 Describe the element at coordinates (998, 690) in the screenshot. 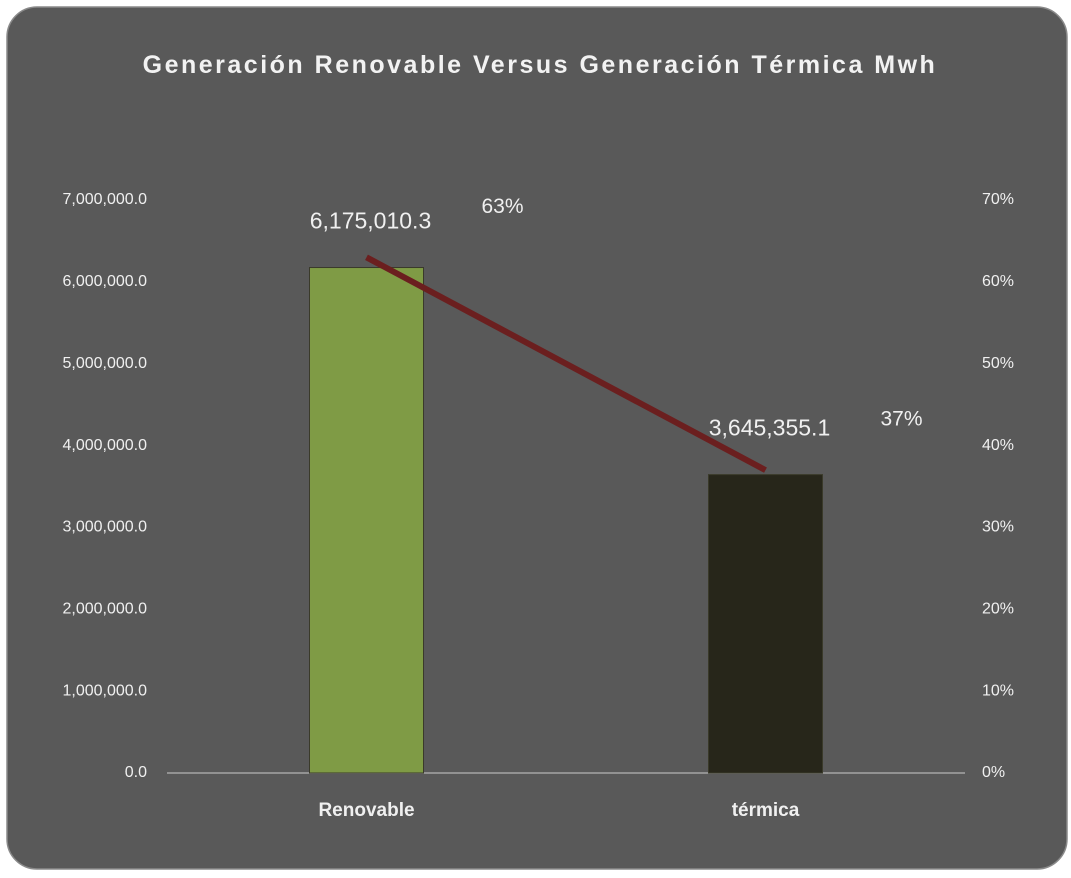

I see `y2-tick-label: 10%` at that location.